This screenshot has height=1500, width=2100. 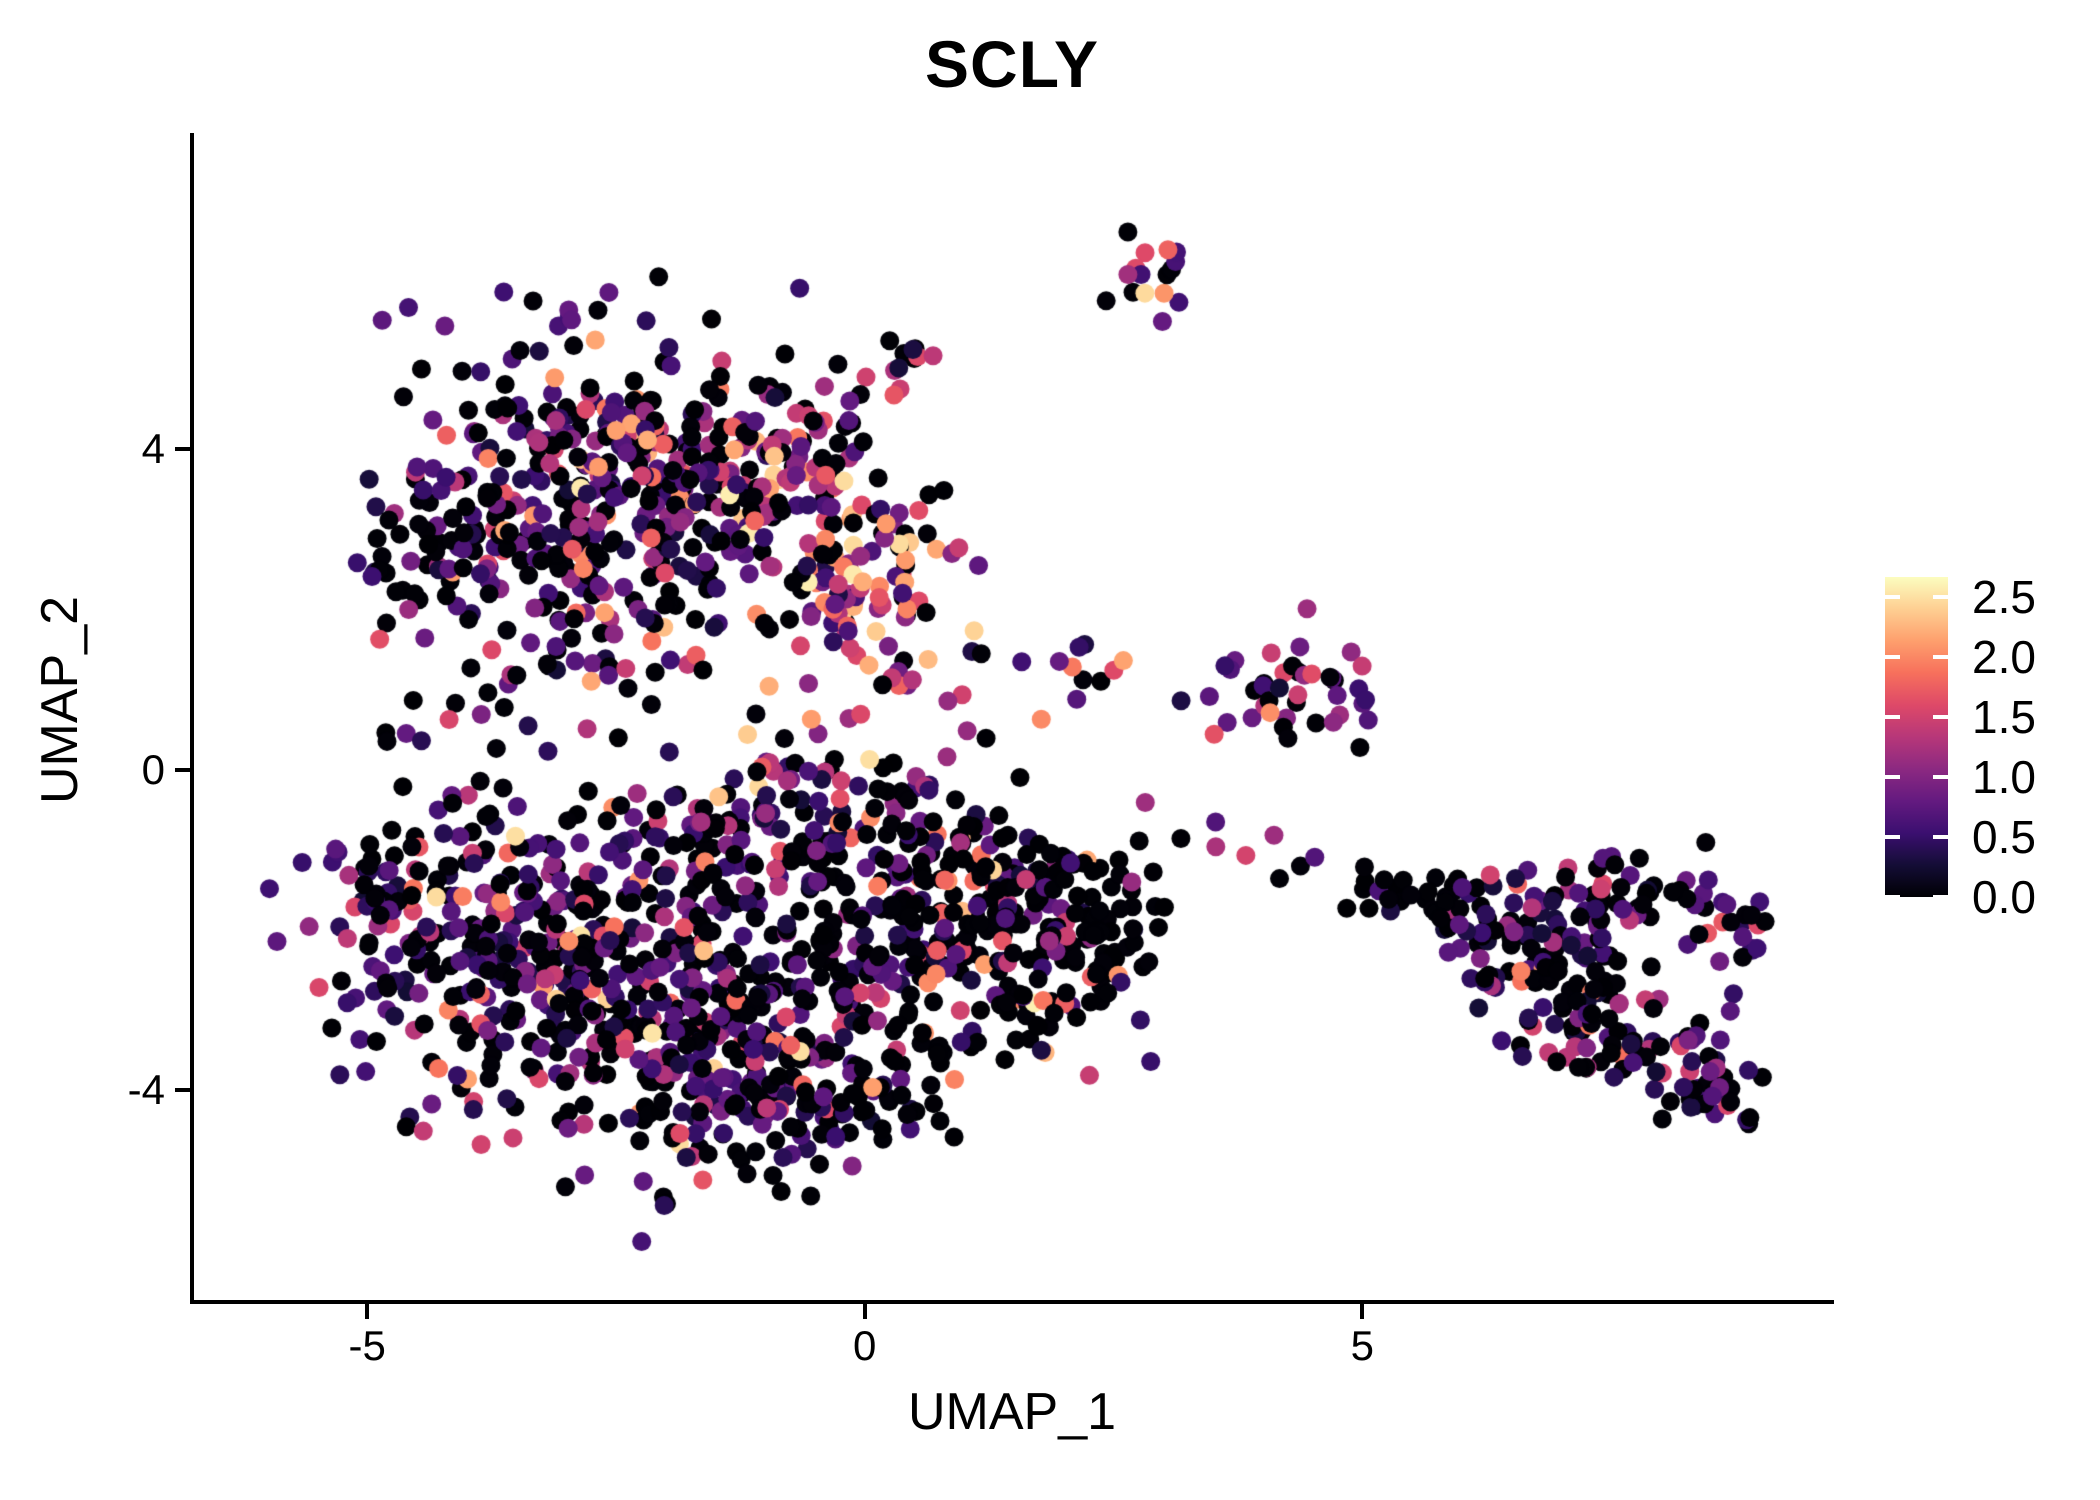 What do you see at coordinates (2004, 837) in the screenshot?
I see `colorbar-tick-label: 0.5` at bounding box center [2004, 837].